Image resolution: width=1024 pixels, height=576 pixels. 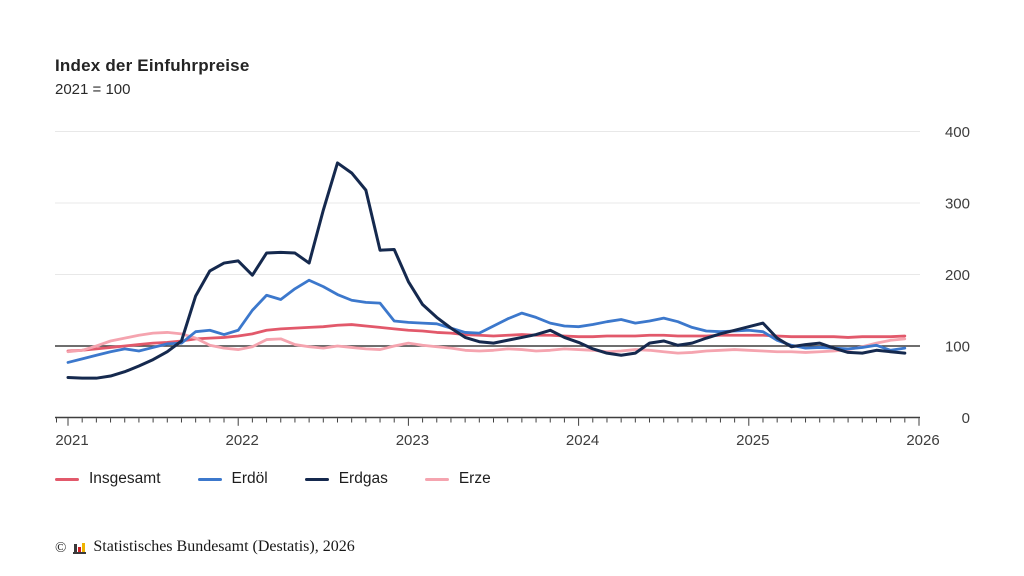 I want to click on svg-text: 2025, so click(x=752, y=440).